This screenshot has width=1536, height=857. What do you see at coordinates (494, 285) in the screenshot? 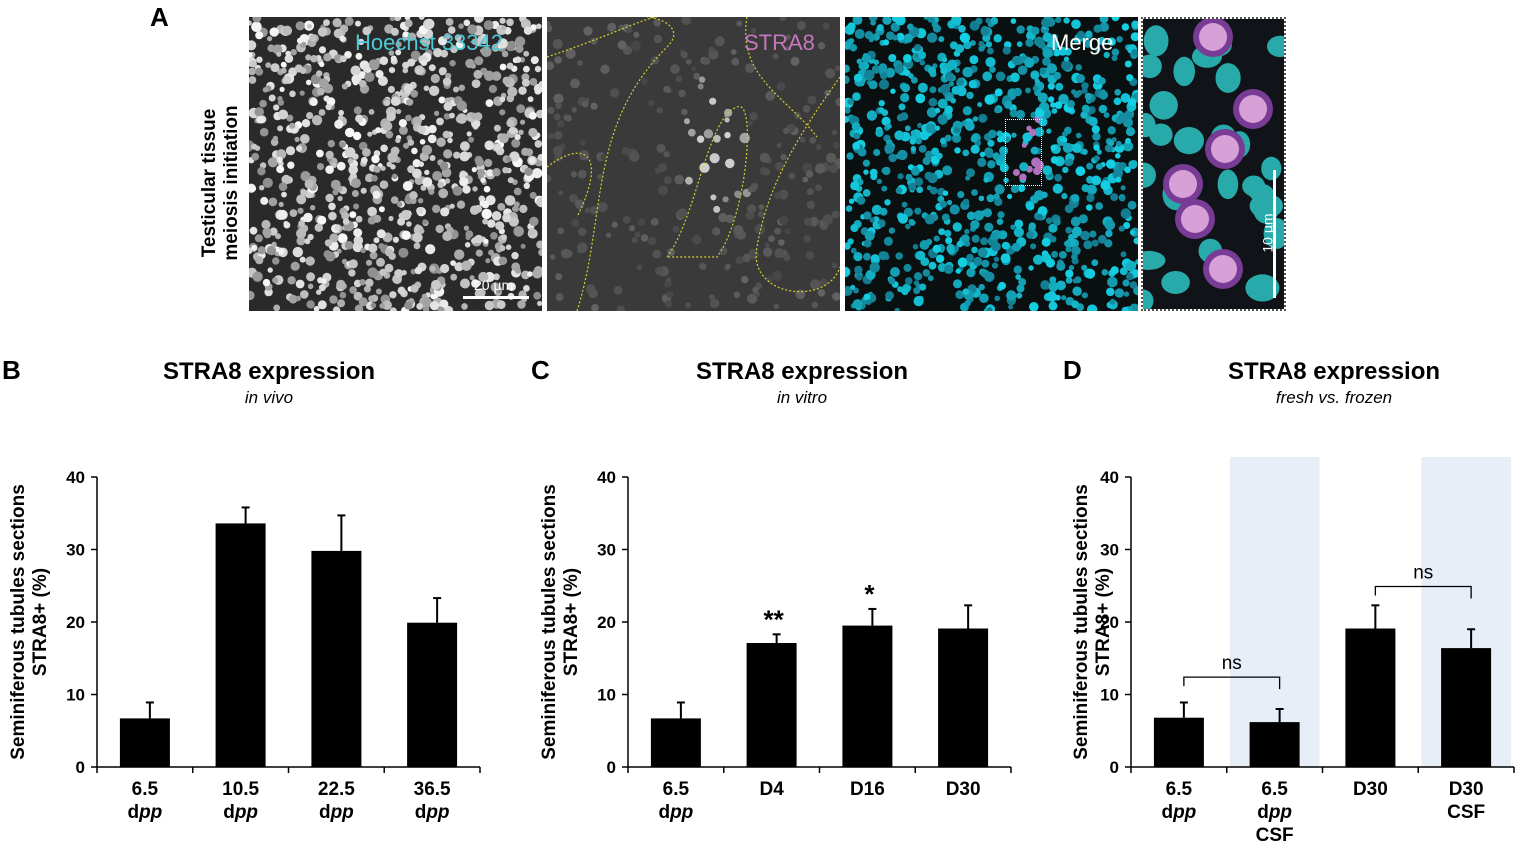
I see `scale-bar-20-label: 20 µm` at bounding box center [494, 285].